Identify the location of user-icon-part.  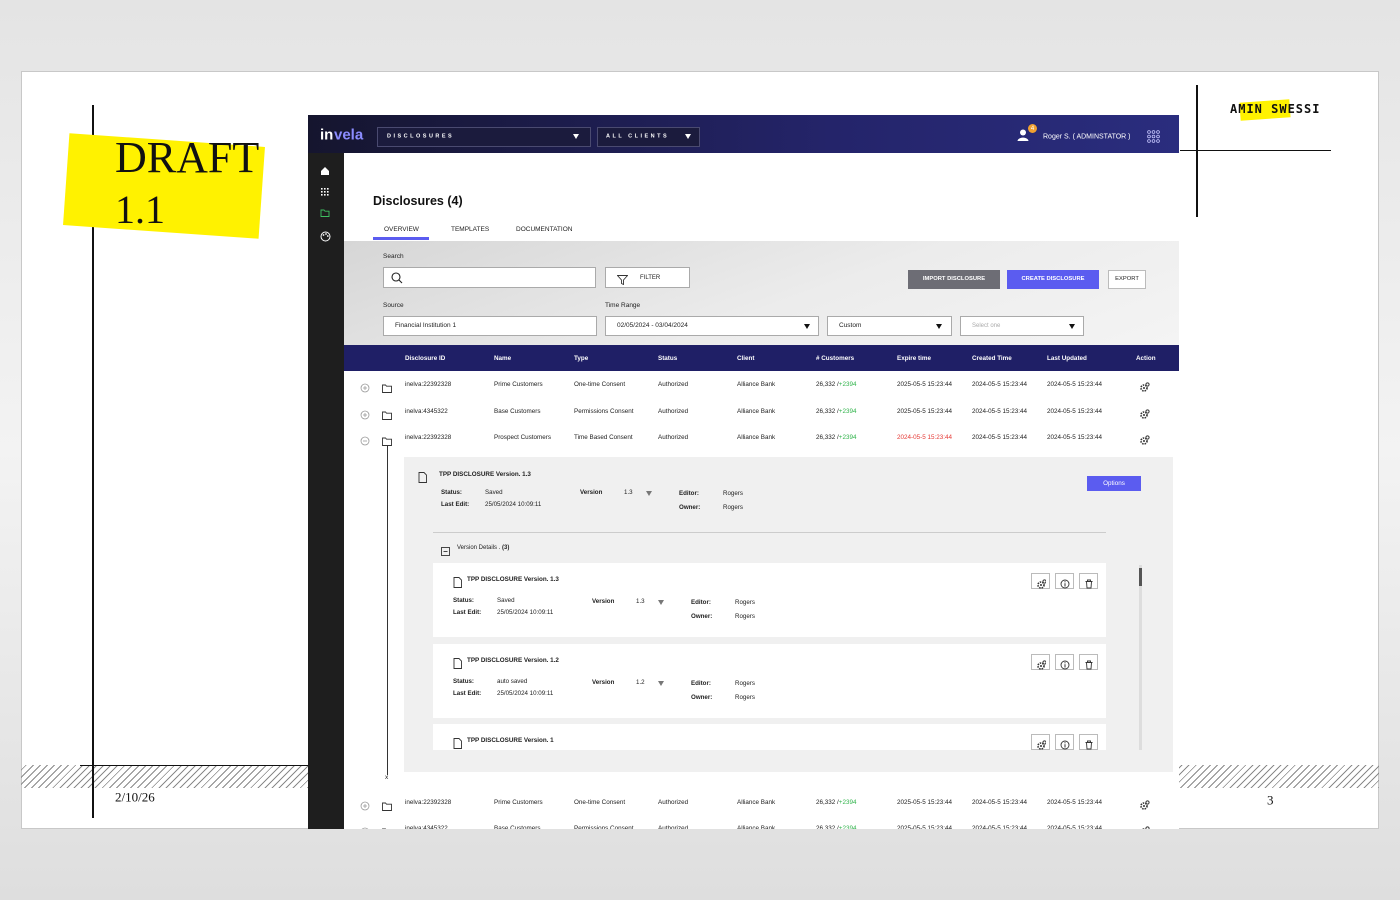
(1023, 139).